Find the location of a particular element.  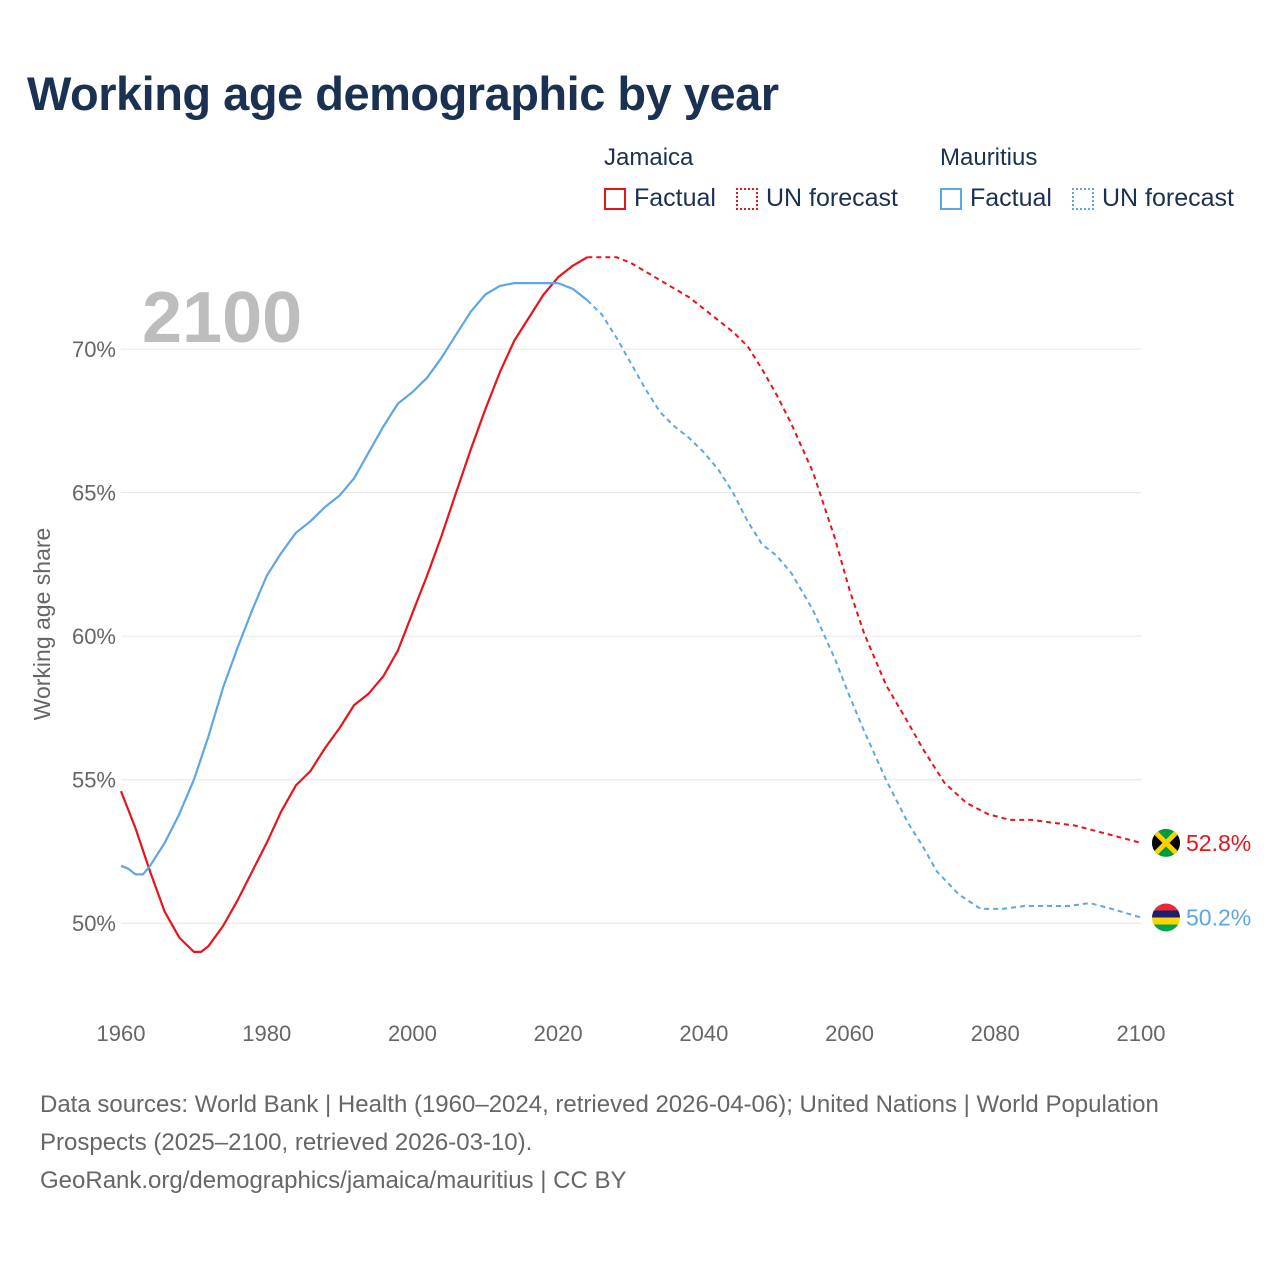

x-axis-ticks: 1960 1980 2000 2020 2040 2060 2080 2100 is located at coordinates (631, 1033).